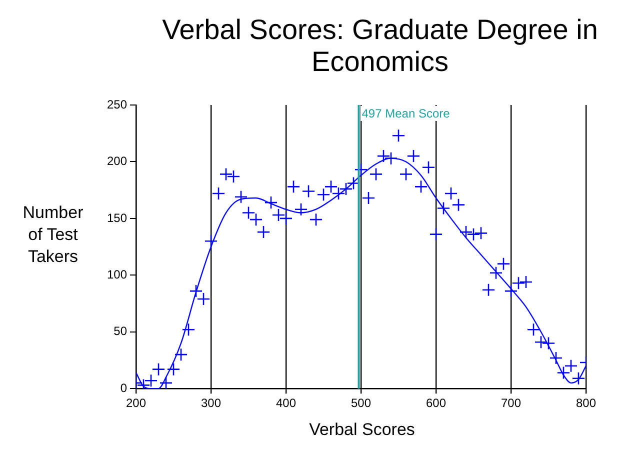 The width and height of the screenshot is (644, 452). I want to click on y-tick-label: 150, so click(117, 217).